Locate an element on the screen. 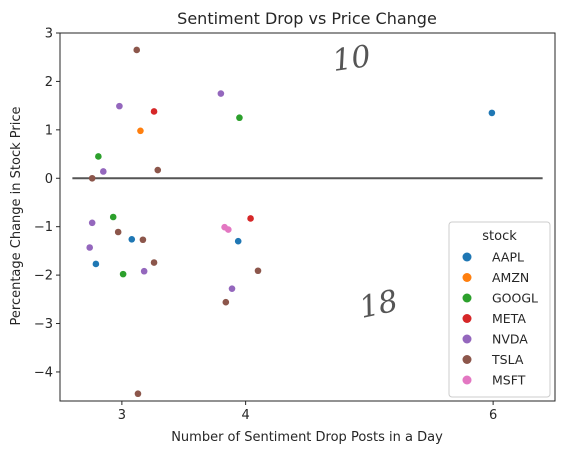 This screenshot has height=455, width=565. chart-title: Sentiment Drop vs Price Change is located at coordinates (307, 18).